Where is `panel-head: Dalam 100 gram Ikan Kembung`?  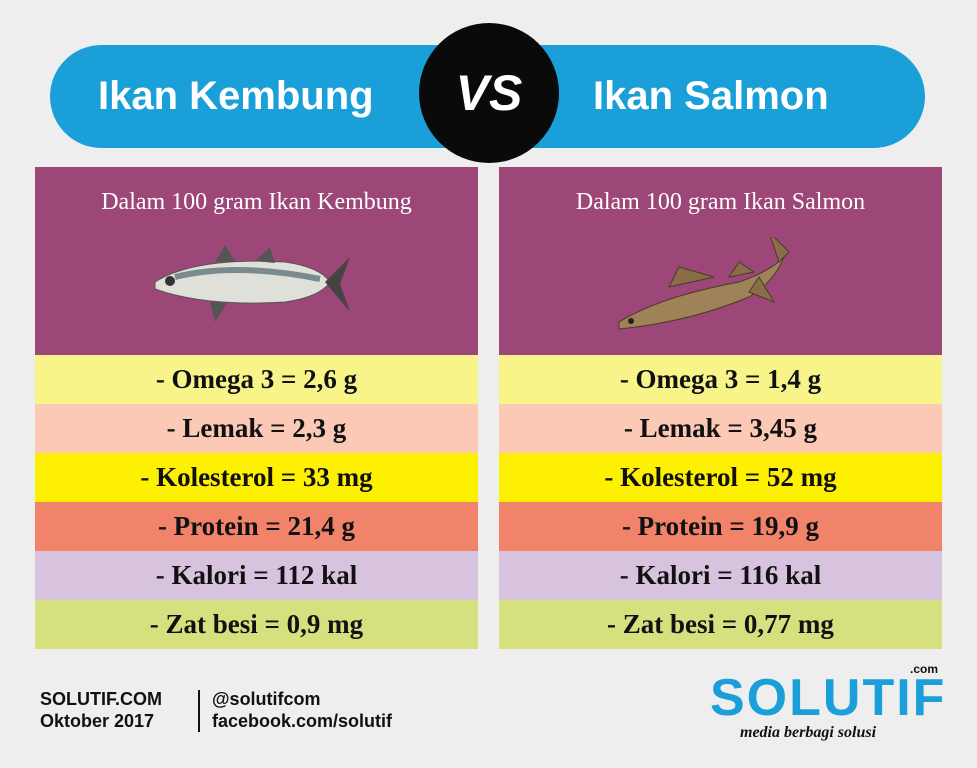 panel-head: Dalam 100 gram Ikan Kembung is located at coordinates (256, 261).